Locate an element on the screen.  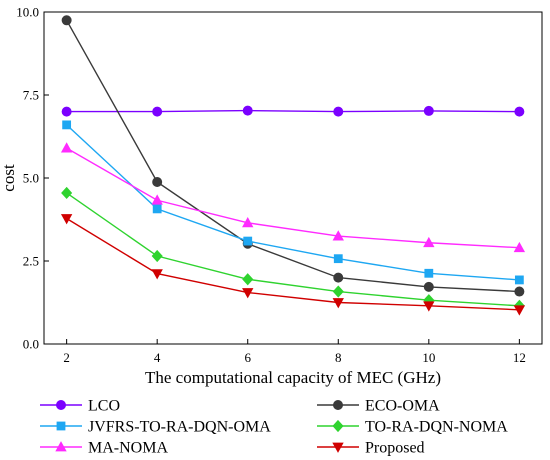
legend-entry: TO-RA-DQN-NOMA is located at coordinates (412, 427).